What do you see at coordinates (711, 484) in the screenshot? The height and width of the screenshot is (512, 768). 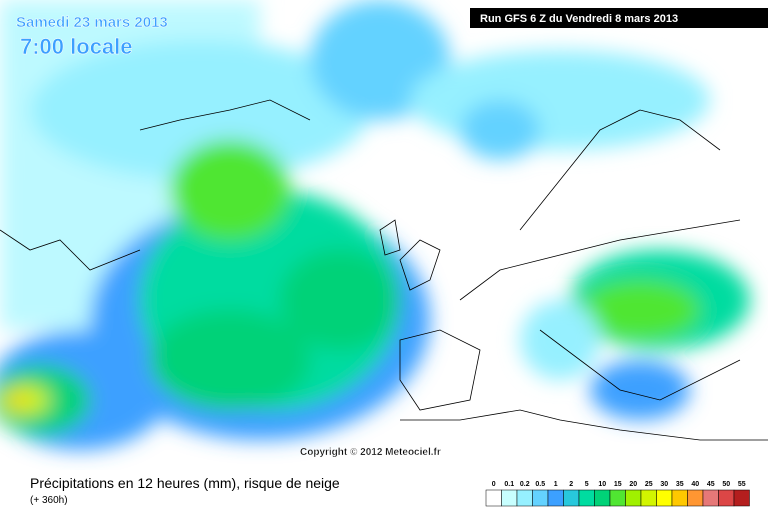 I see `legend-label: 45` at bounding box center [711, 484].